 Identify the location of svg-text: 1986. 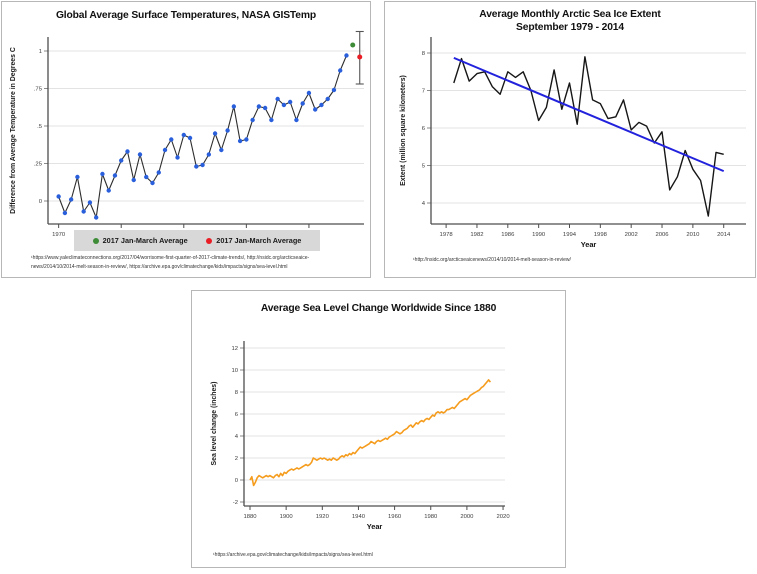
(508, 235).